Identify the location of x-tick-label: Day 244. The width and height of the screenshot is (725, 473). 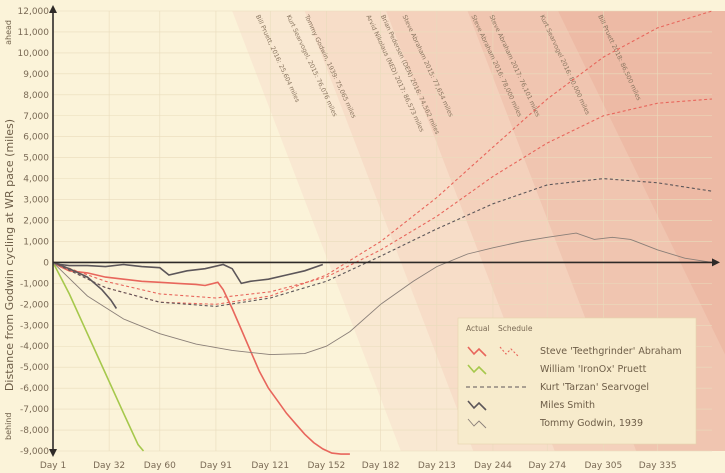
(493, 466).